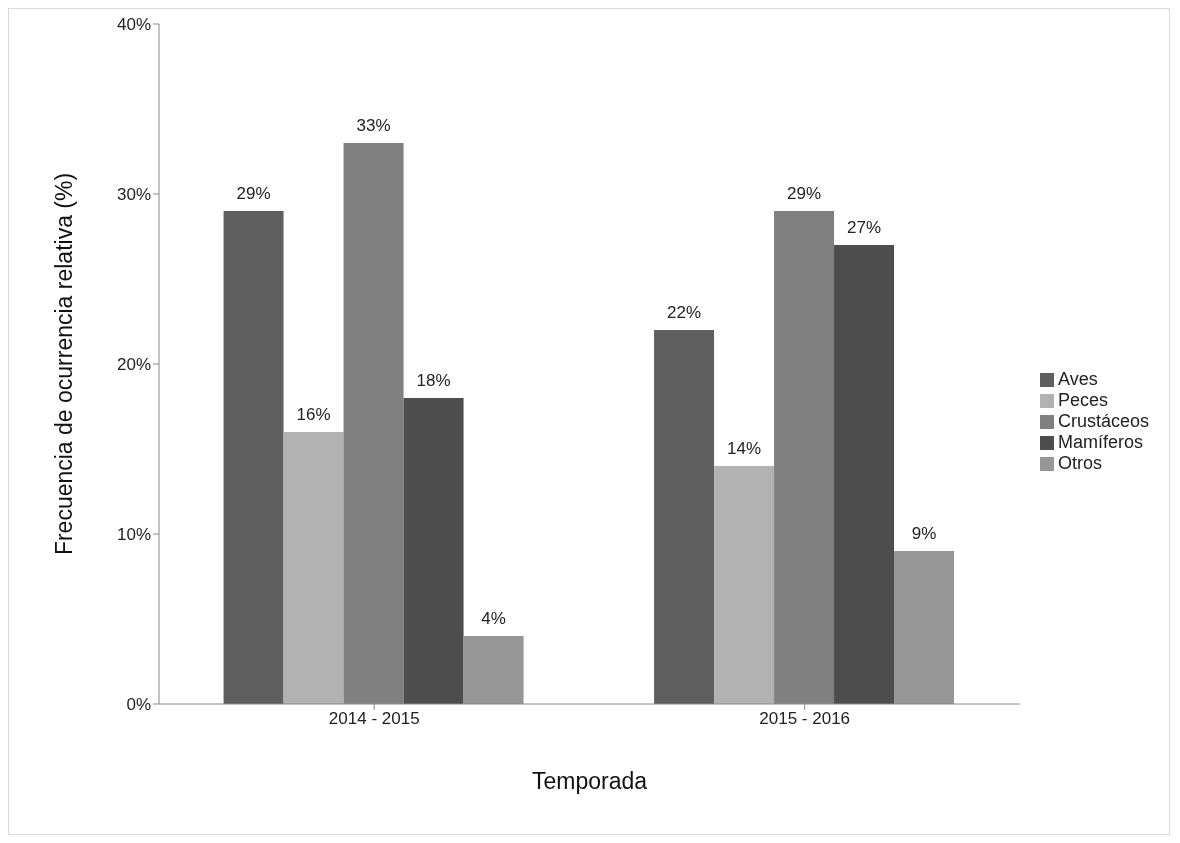 This screenshot has height=843, width=1180. What do you see at coordinates (133, 195) in the screenshot?
I see `y-tick-label: 30%` at bounding box center [133, 195].